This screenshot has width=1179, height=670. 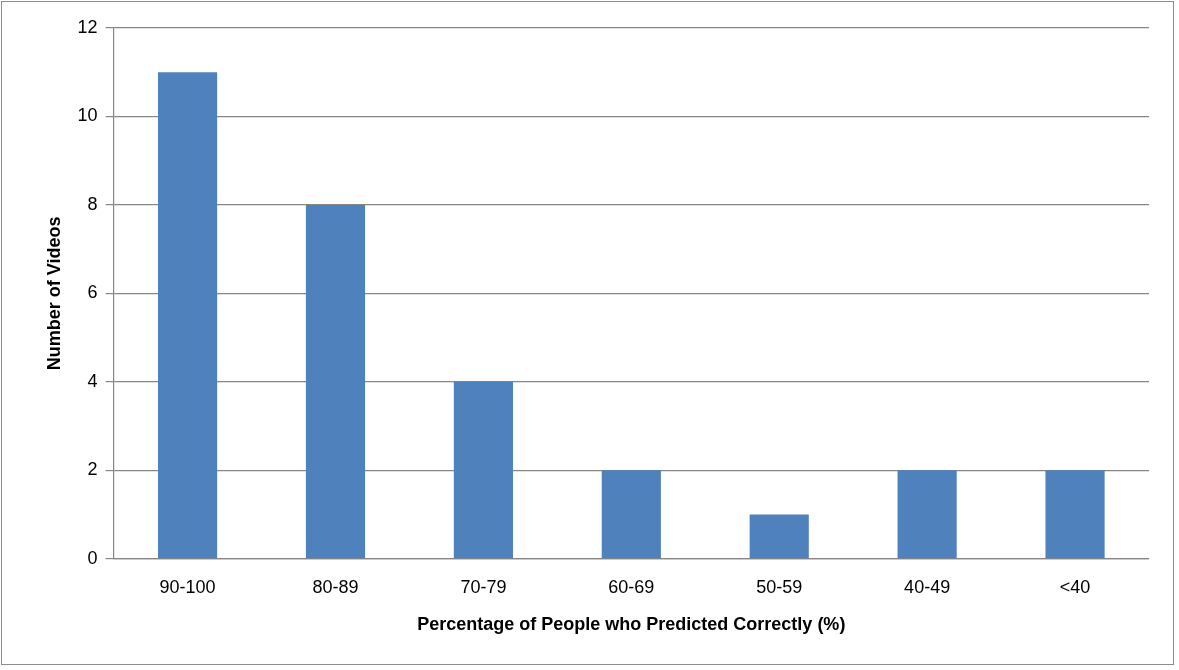 I want to click on x-tick-label: 70-79, so click(x=483, y=586).